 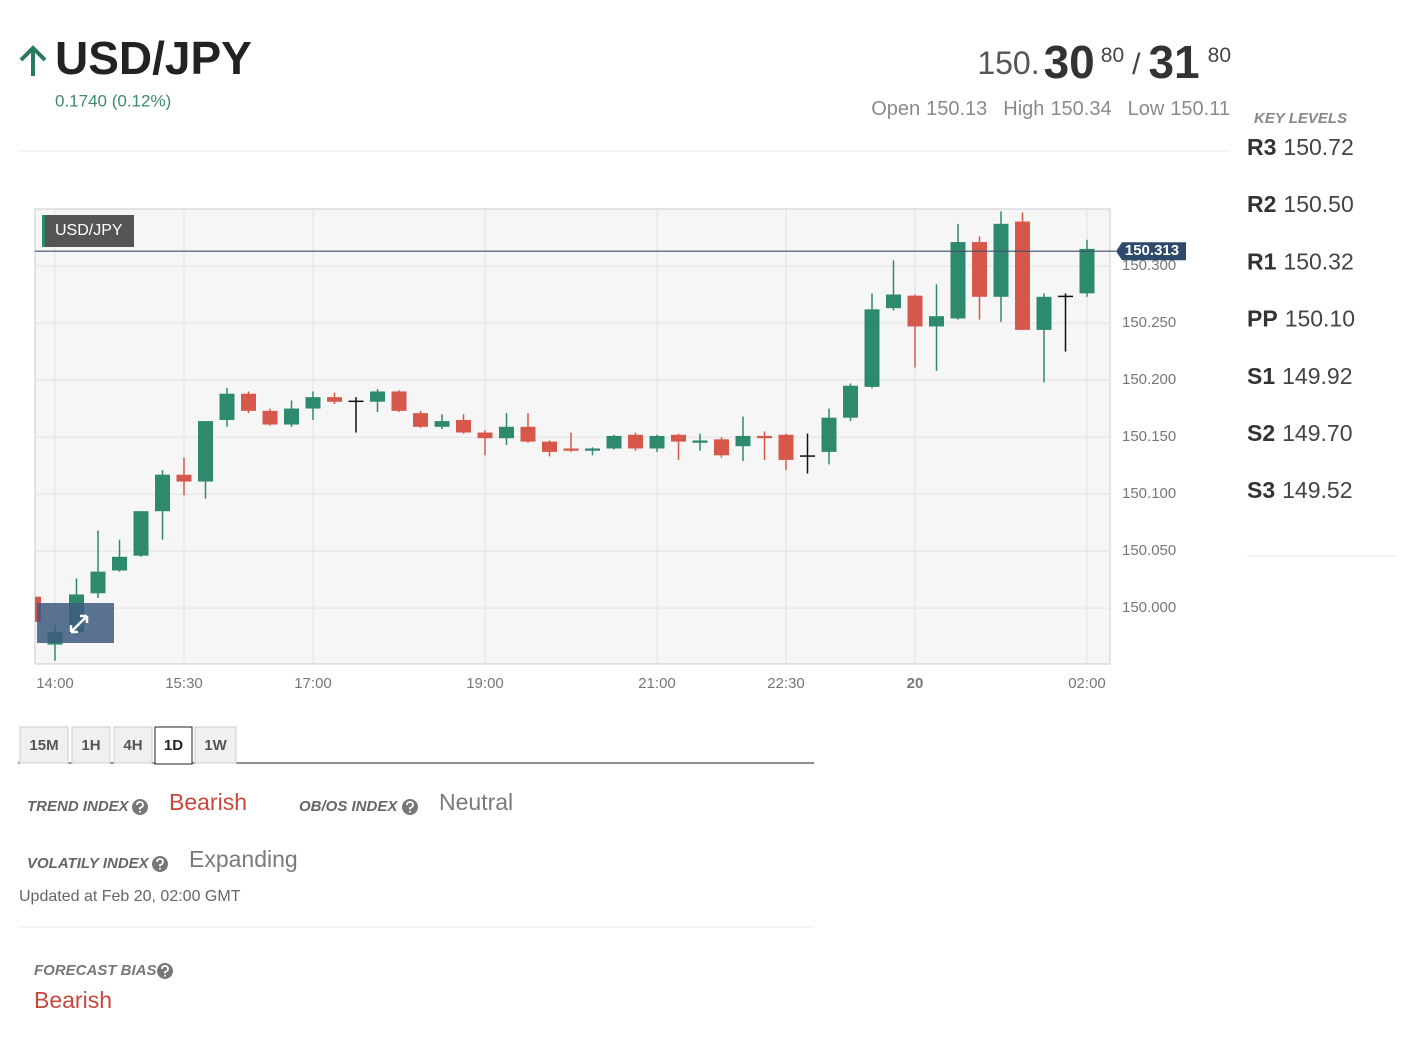 I want to click on stat-value: 150.13, so click(x=956, y=109).